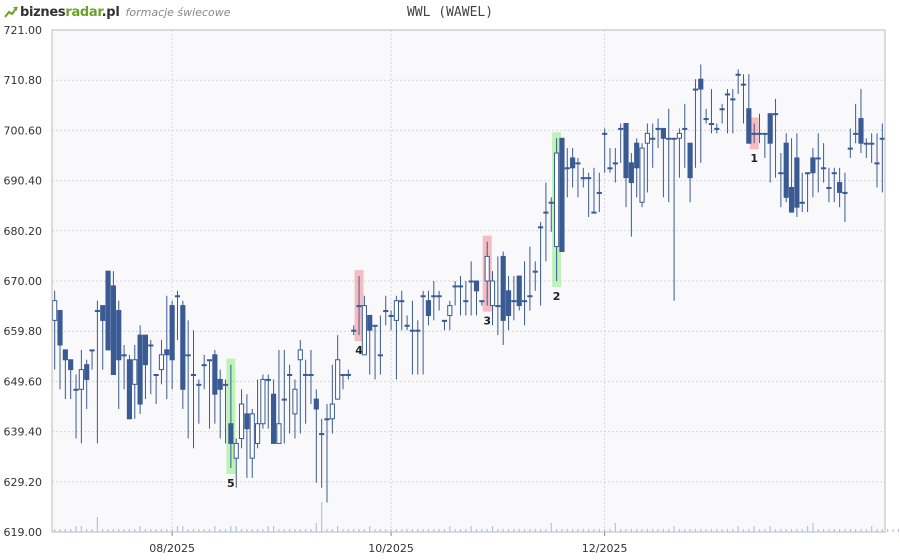  I want to click on x-tick-label: 08/2025, so click(172, 548).